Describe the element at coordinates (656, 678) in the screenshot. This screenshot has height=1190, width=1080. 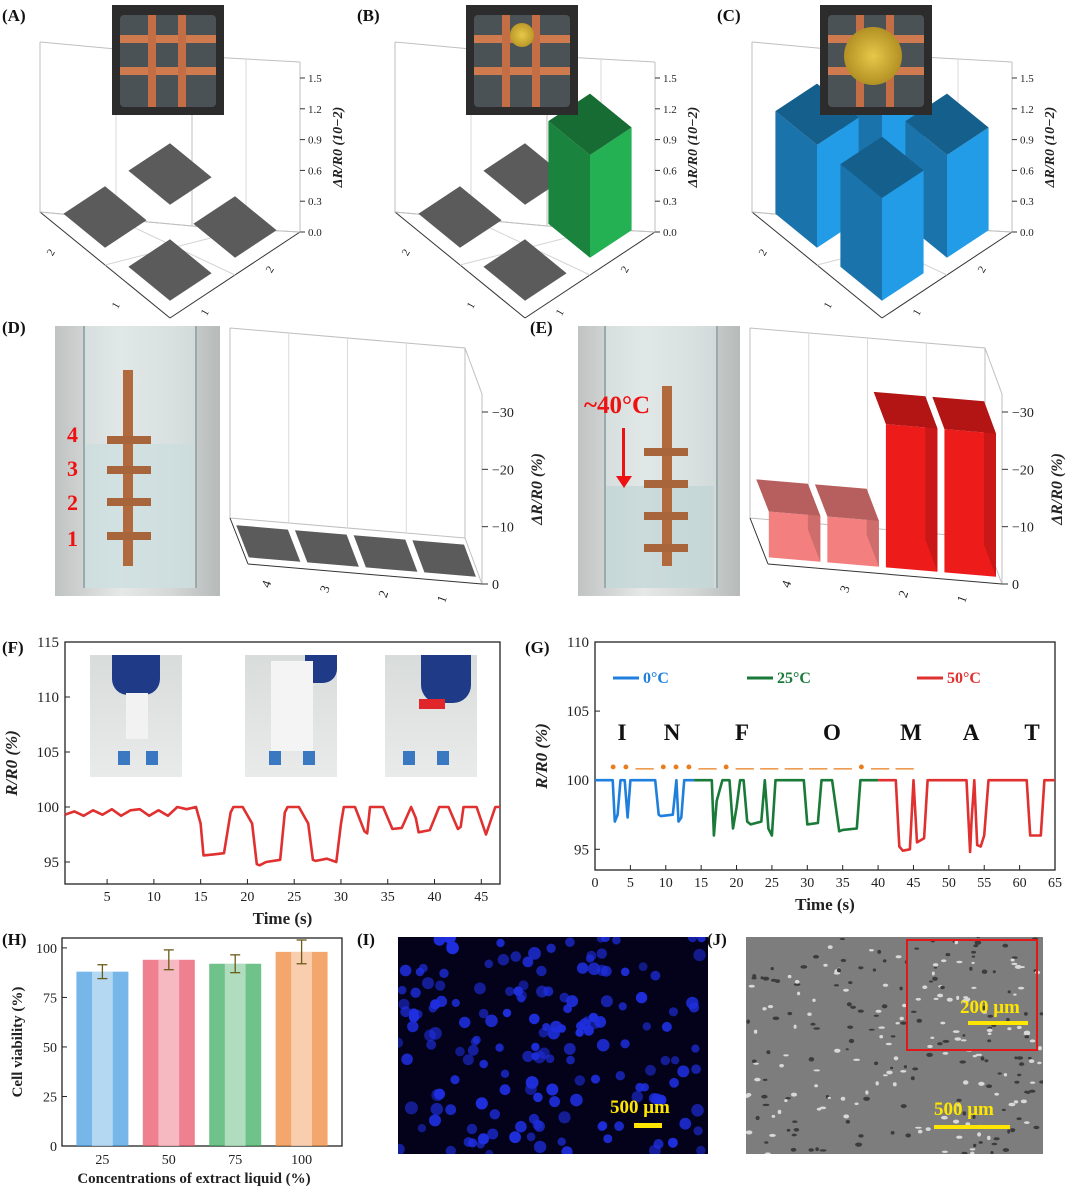
I see `legend-label: 0°C` at that location.